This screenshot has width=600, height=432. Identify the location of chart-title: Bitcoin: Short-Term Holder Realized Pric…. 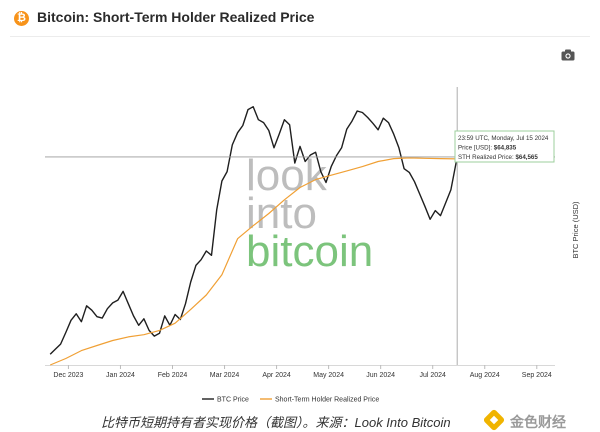
(176, 17).